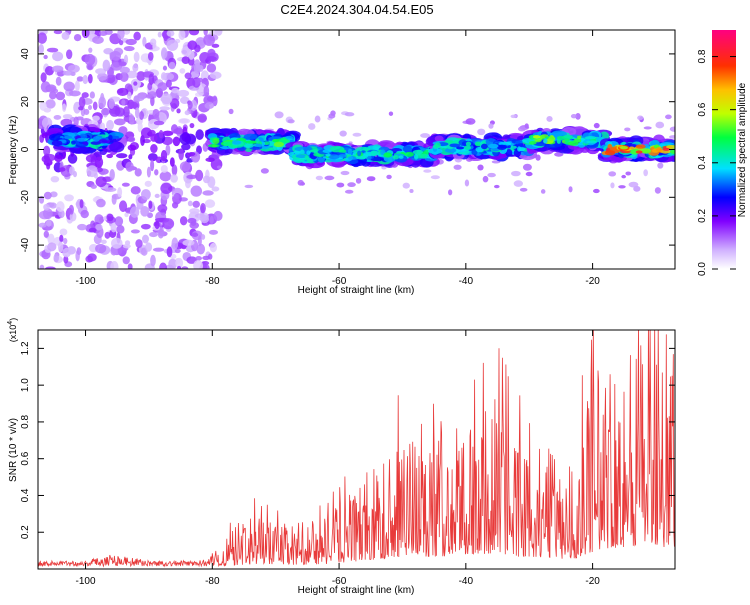 The height and width of the screenshot is (605, 750). Describe the element at coordinates (25, 422) in the screenshot. I see `snr-y-tick-label: 0.8` at that location.